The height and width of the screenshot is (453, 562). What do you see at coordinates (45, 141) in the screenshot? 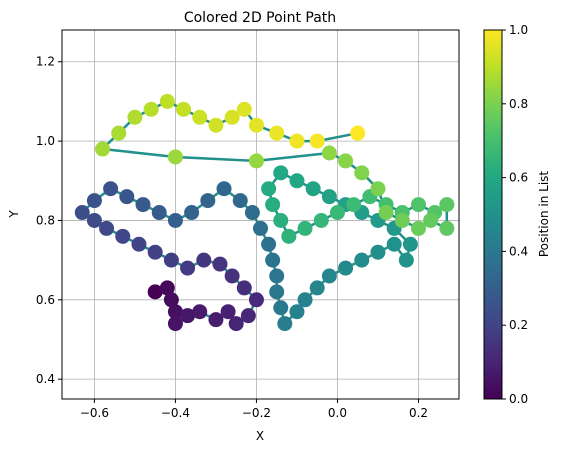
I see `y-tick-label: 1.0` at bounding box center [45, 141].